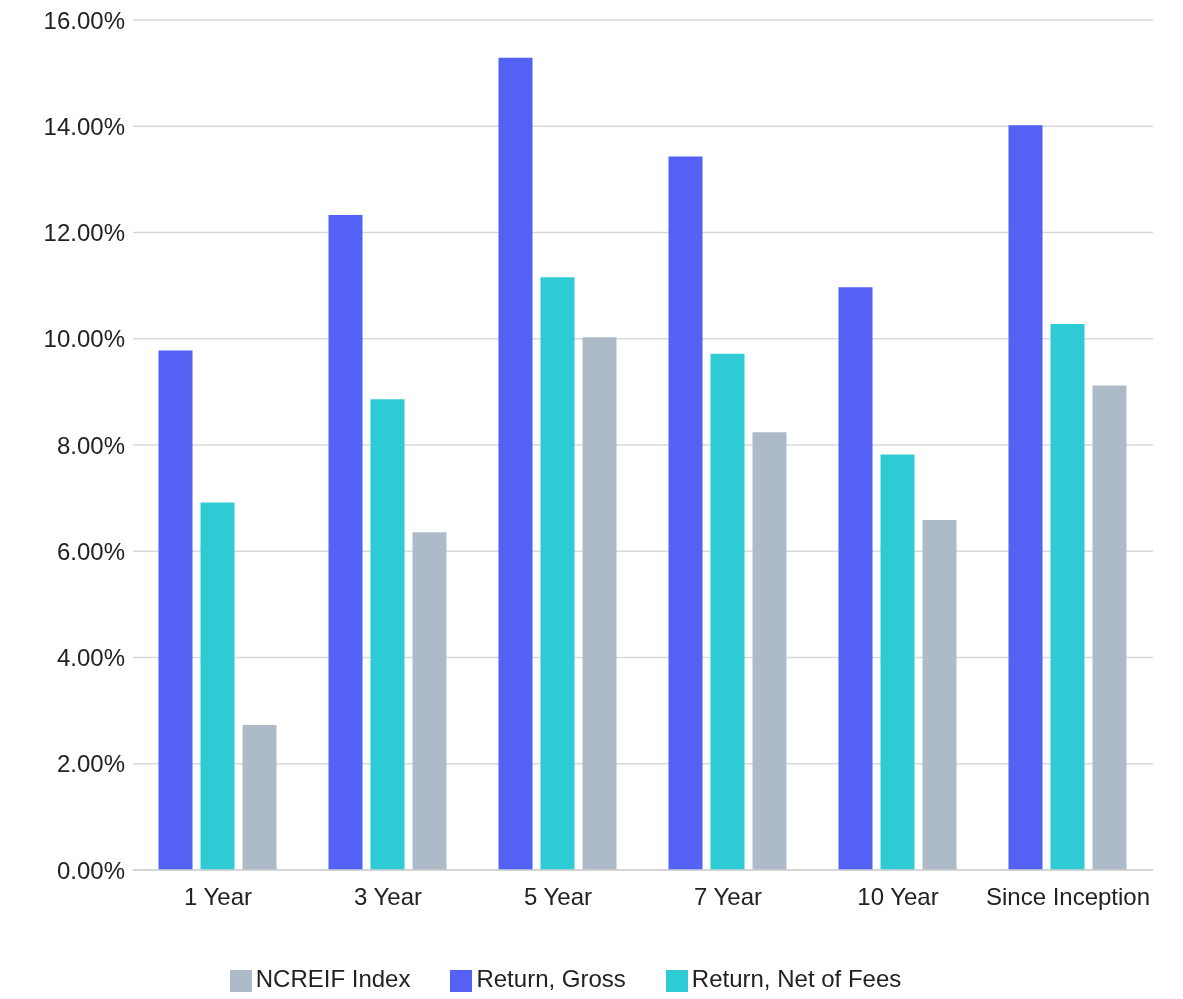 This screenshot has height=999, width=1183. Describe the element at coordinates (728, 897) in the screenshot. I see `x-tick-label: 7 Year` at that location.